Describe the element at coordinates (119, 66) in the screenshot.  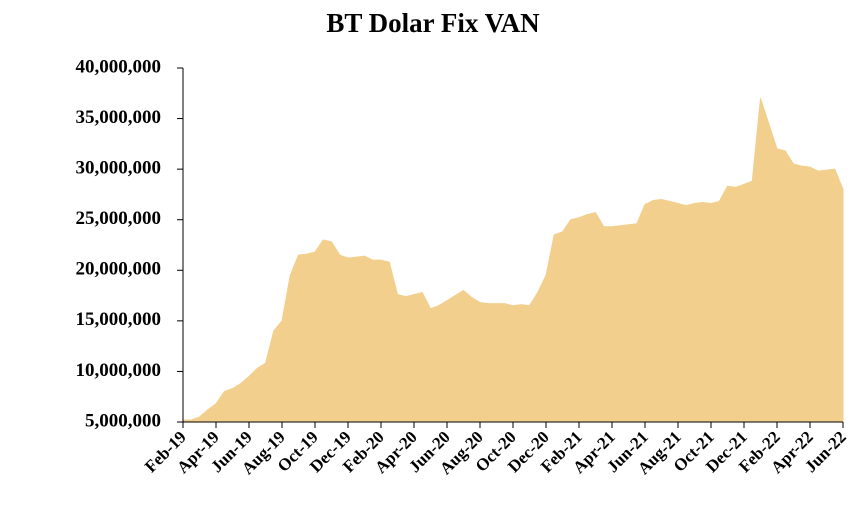
I see `y-tick-label: 40,000,000` at that location.